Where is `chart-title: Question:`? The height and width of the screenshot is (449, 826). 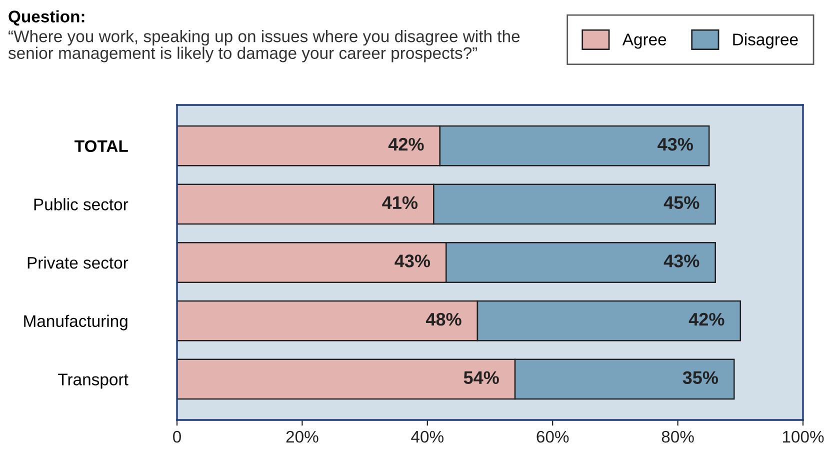 chart-title: Question: is located at coordinates (46, 18).